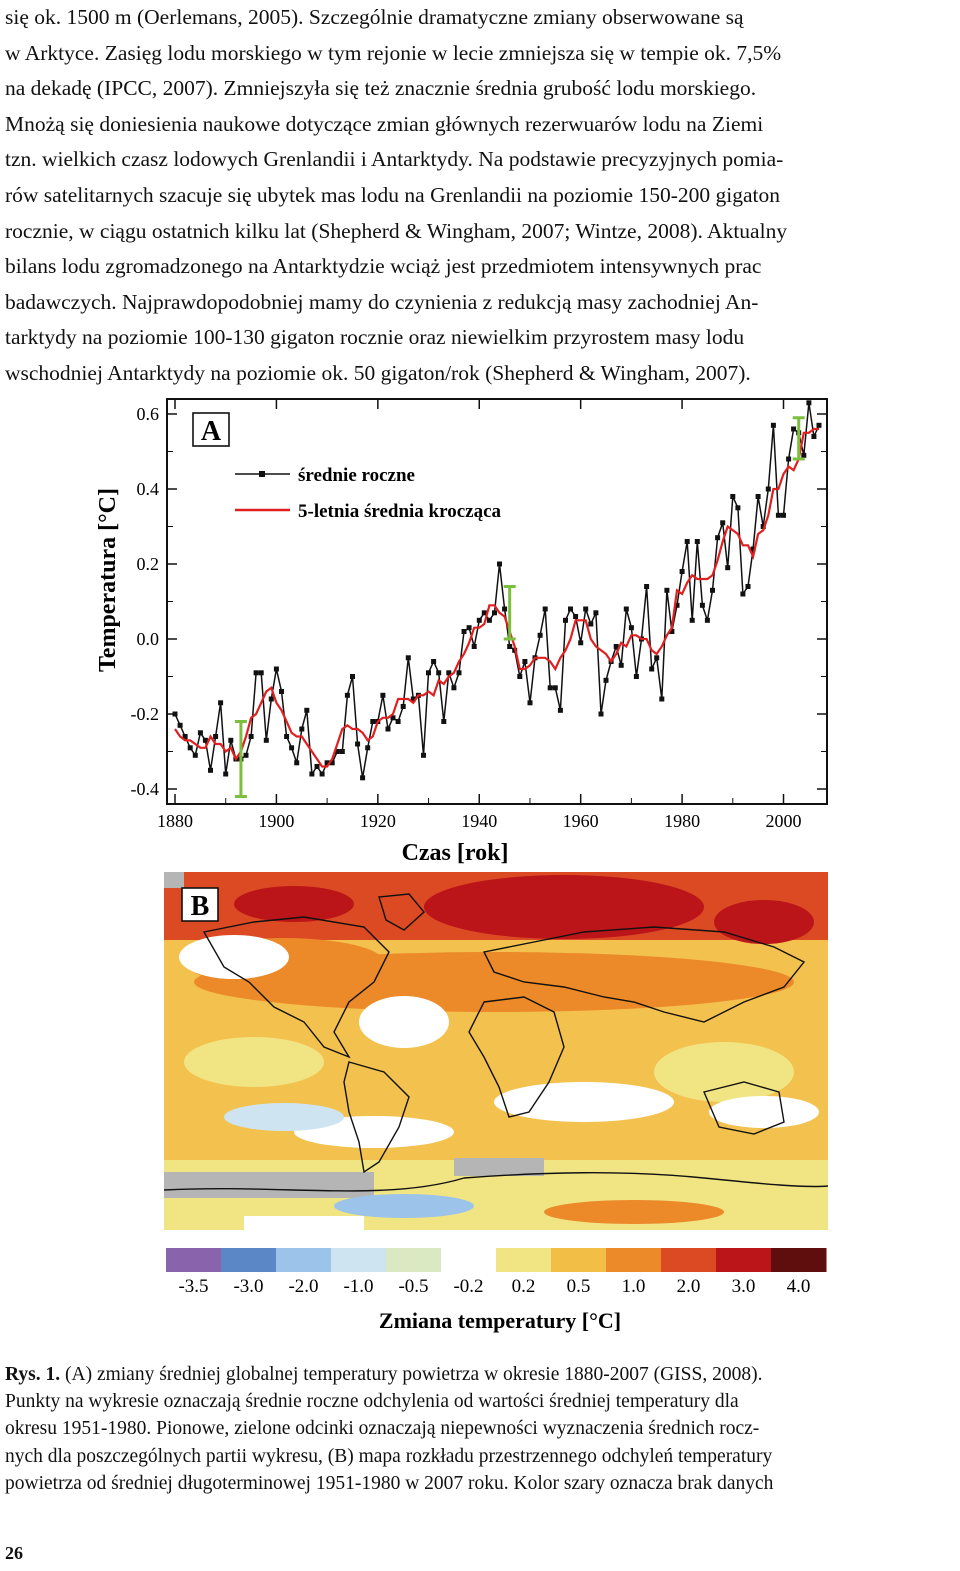 The height and width of the screenshot is (1571, 960). I want to click on panel-label-b: B, so click(200, 906).